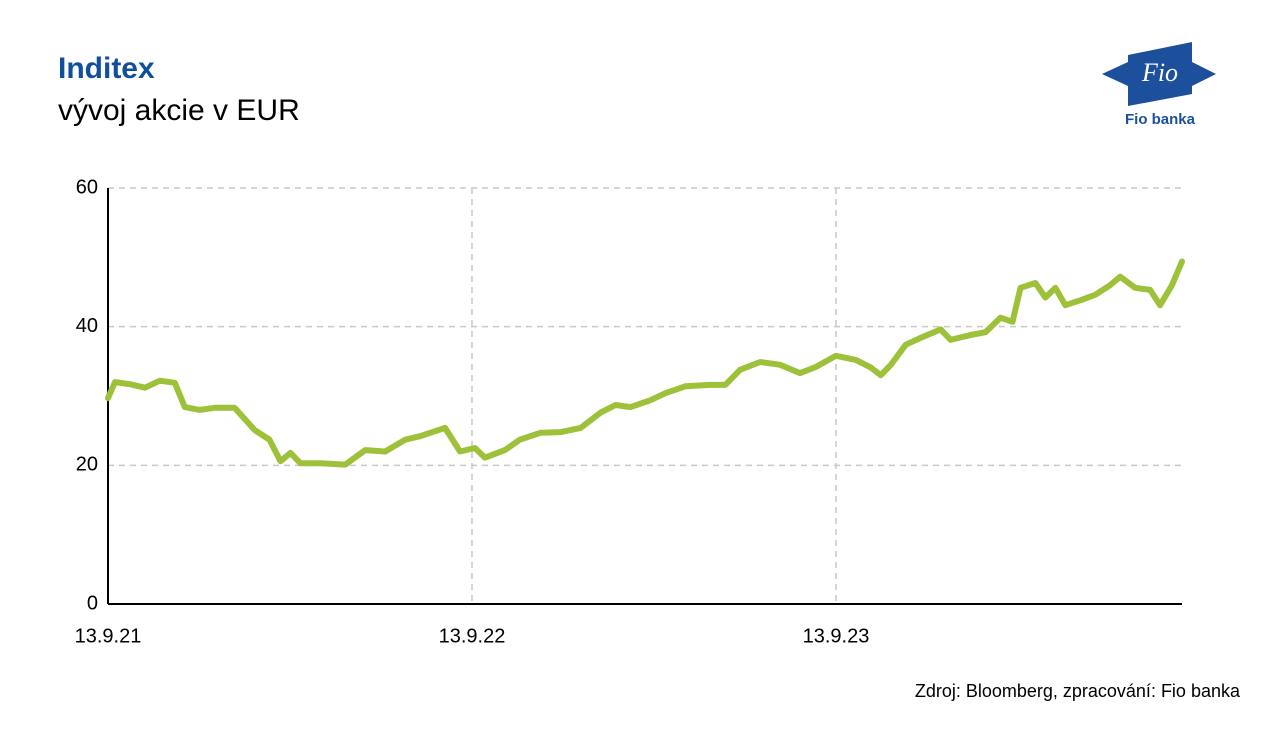  I want to click on y-tick-label: 20, so click(87, 465).